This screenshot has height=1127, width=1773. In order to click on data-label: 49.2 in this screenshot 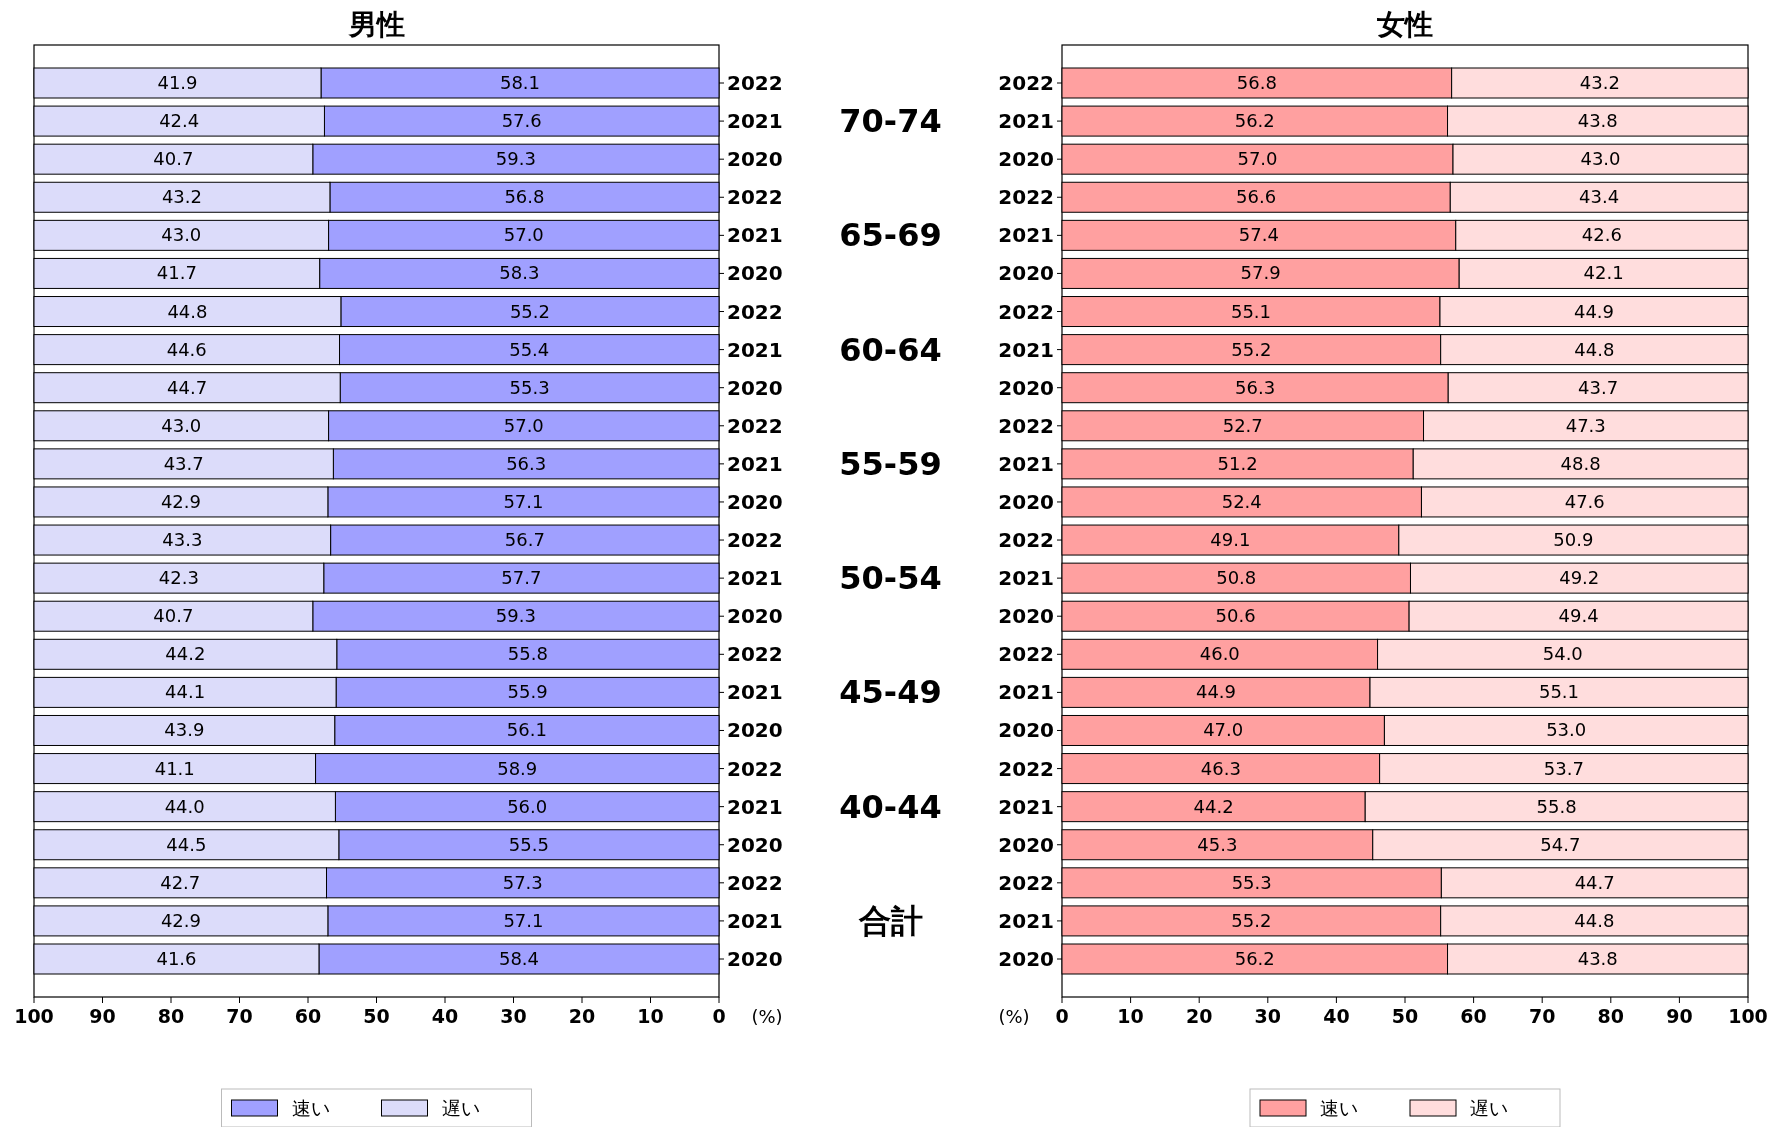, I will do `click(1579, 578)`.